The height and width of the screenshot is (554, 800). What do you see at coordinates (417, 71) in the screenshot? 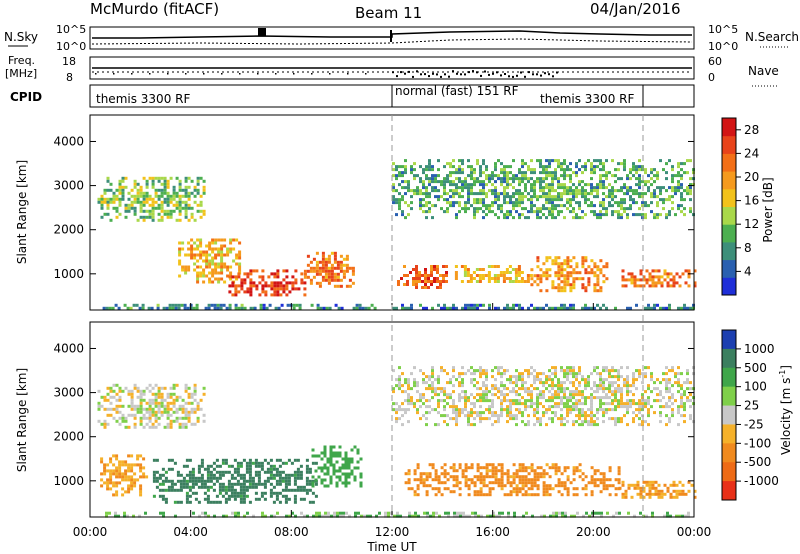
I see `nave-point` at bounding box center [417, 71].